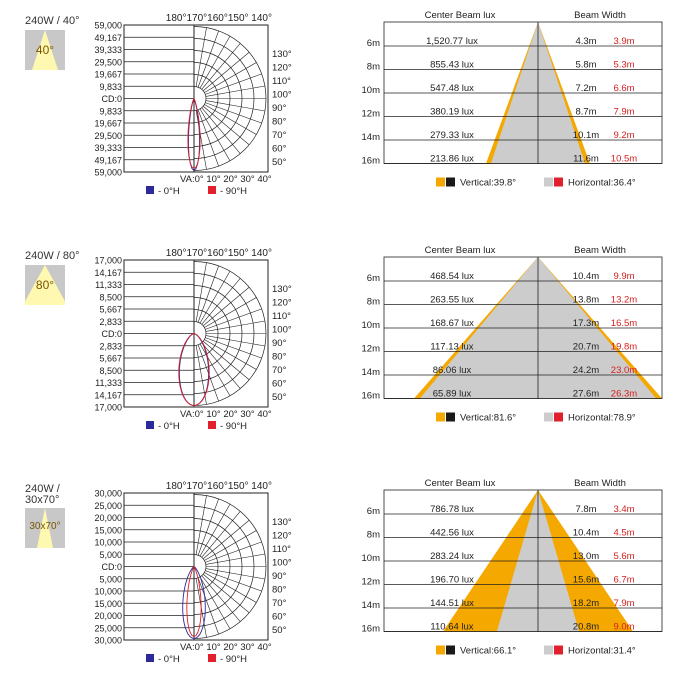  Describe the element at coordinates (452, 394) in the screenshot. I see `row-lux-value: 65.89 lux` at that location.